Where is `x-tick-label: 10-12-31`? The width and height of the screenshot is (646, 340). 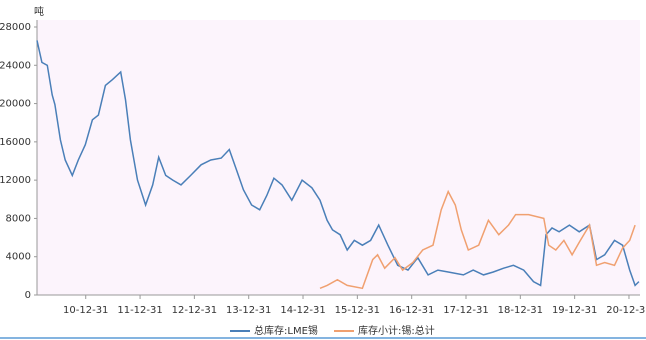
x-tick-label: 10-12-31 is located at coordinates (85, 310).